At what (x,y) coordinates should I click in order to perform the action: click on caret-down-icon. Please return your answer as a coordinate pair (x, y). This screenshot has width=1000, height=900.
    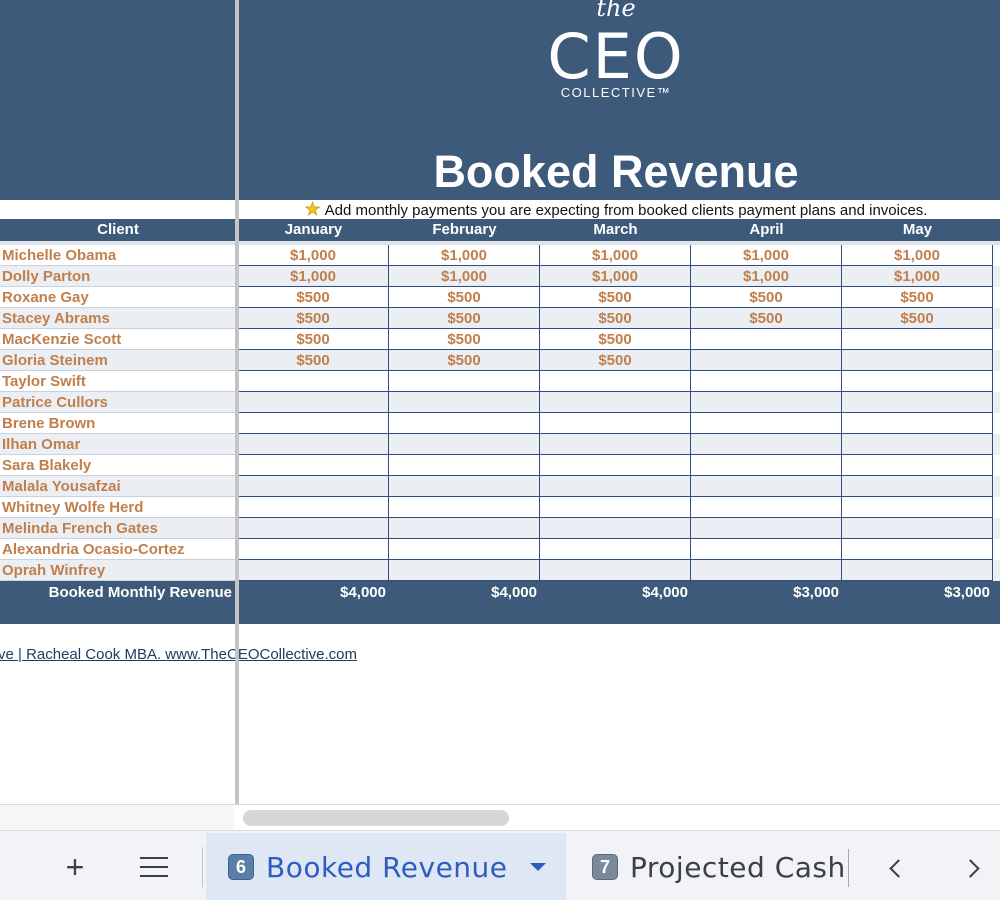
    Looking at the image, I should click on (537, 867).